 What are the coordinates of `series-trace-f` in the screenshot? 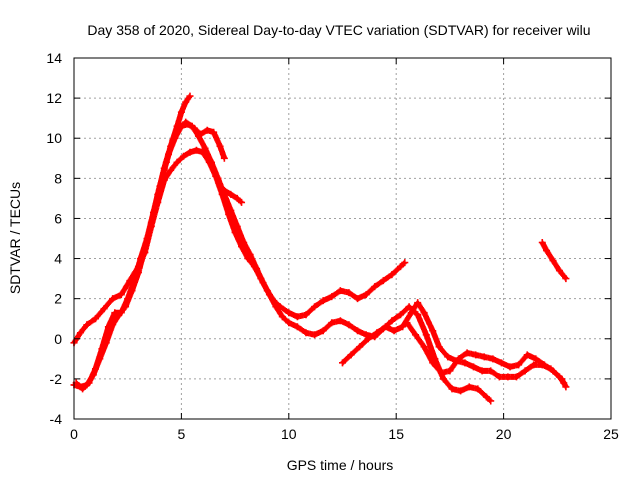 It's located at (453, 343).